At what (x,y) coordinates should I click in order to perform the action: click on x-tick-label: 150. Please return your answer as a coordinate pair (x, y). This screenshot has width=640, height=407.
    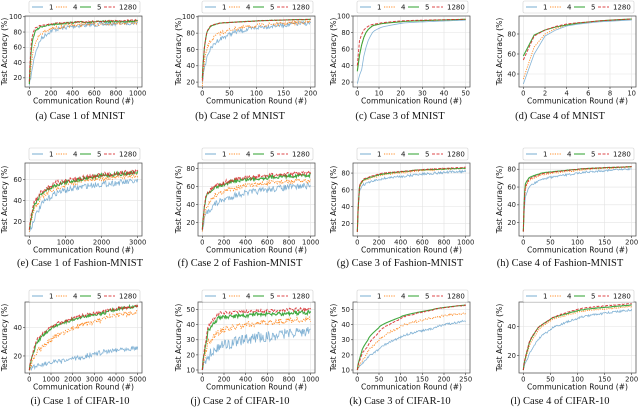
    Looking at the image, I should click on (422, 380).